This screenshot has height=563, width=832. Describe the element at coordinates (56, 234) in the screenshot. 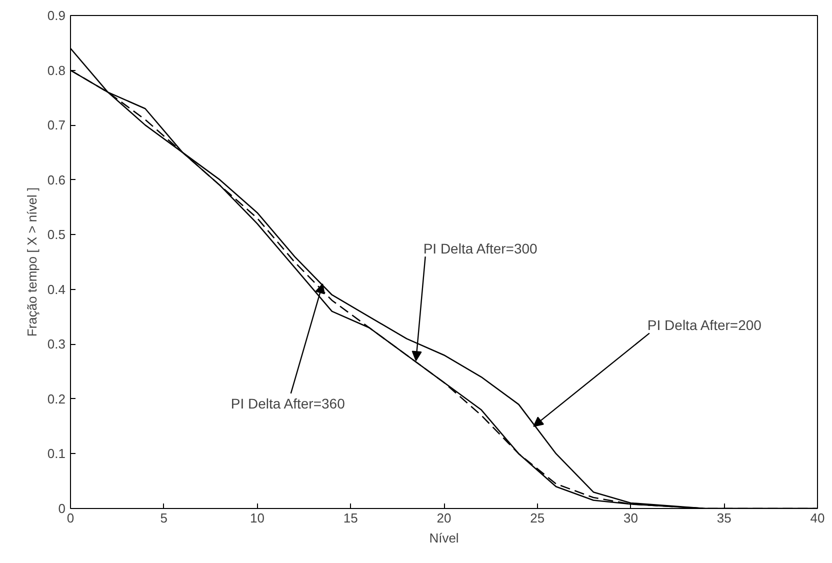

I see `y-tick-label: 0.5` at that location.